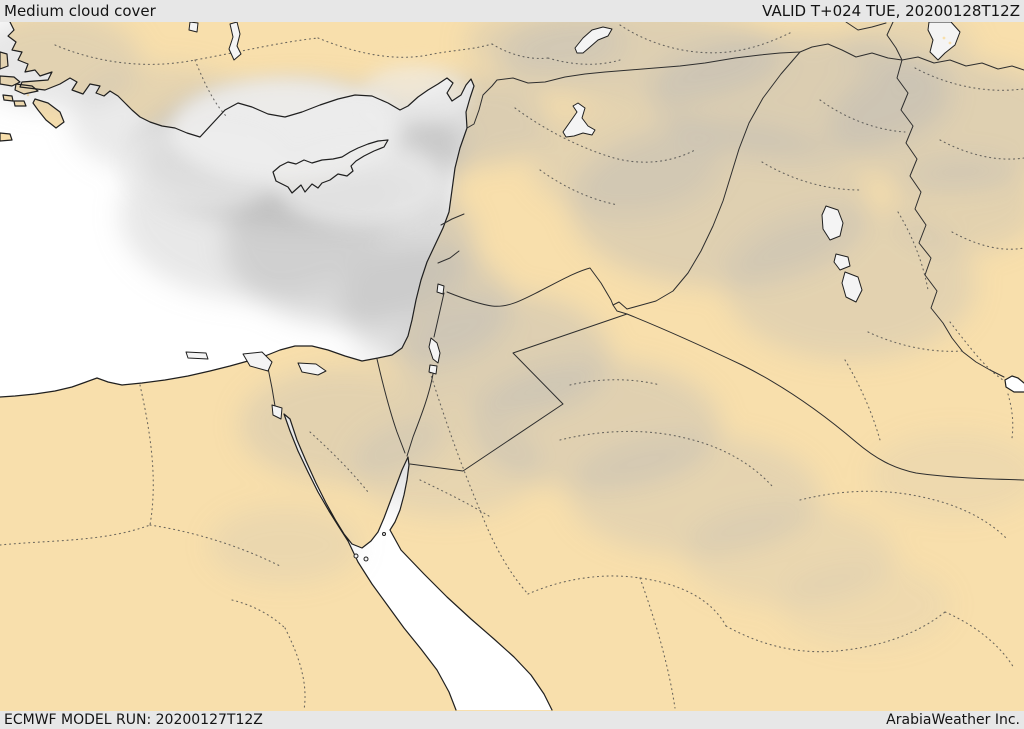 The image size is (1024, 729). I want to click on lake-beysehir, so click(193, 27).